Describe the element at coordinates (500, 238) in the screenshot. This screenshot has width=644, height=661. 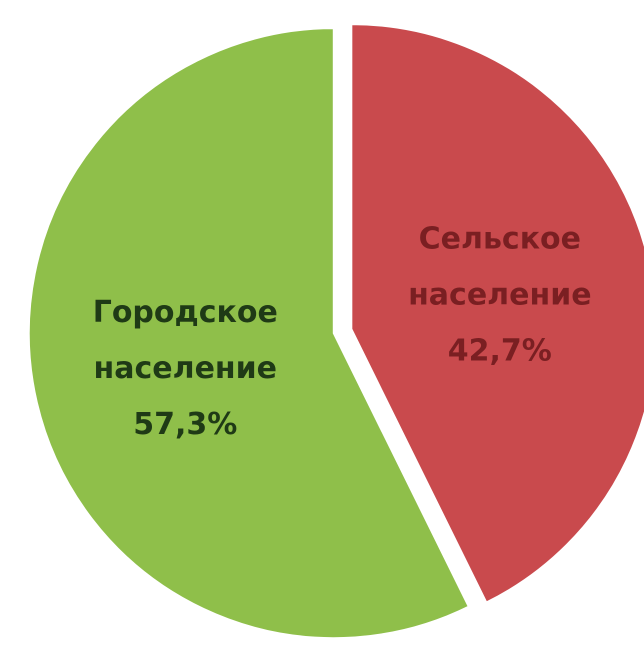
I see `pie-slice-0-label-line-0: Сельское` at that location.